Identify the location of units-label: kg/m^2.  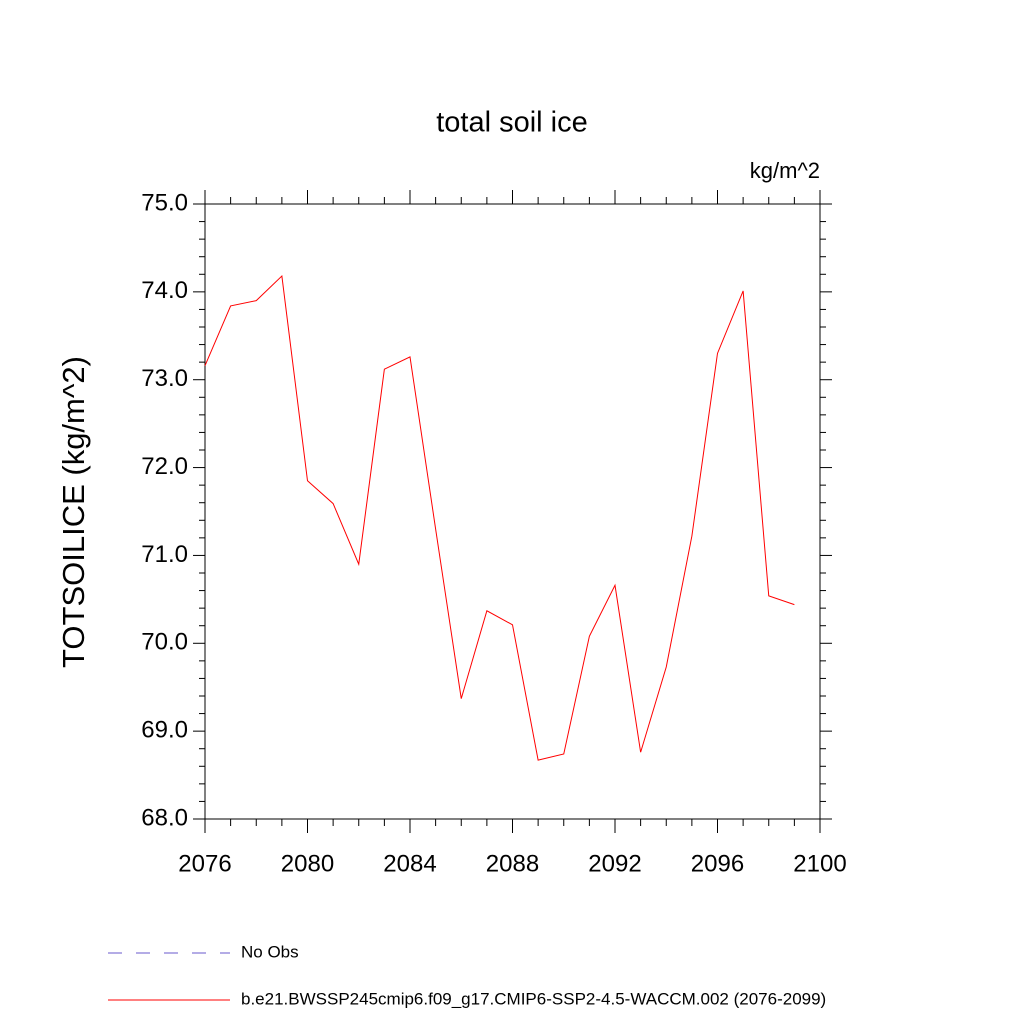
(785, 170).